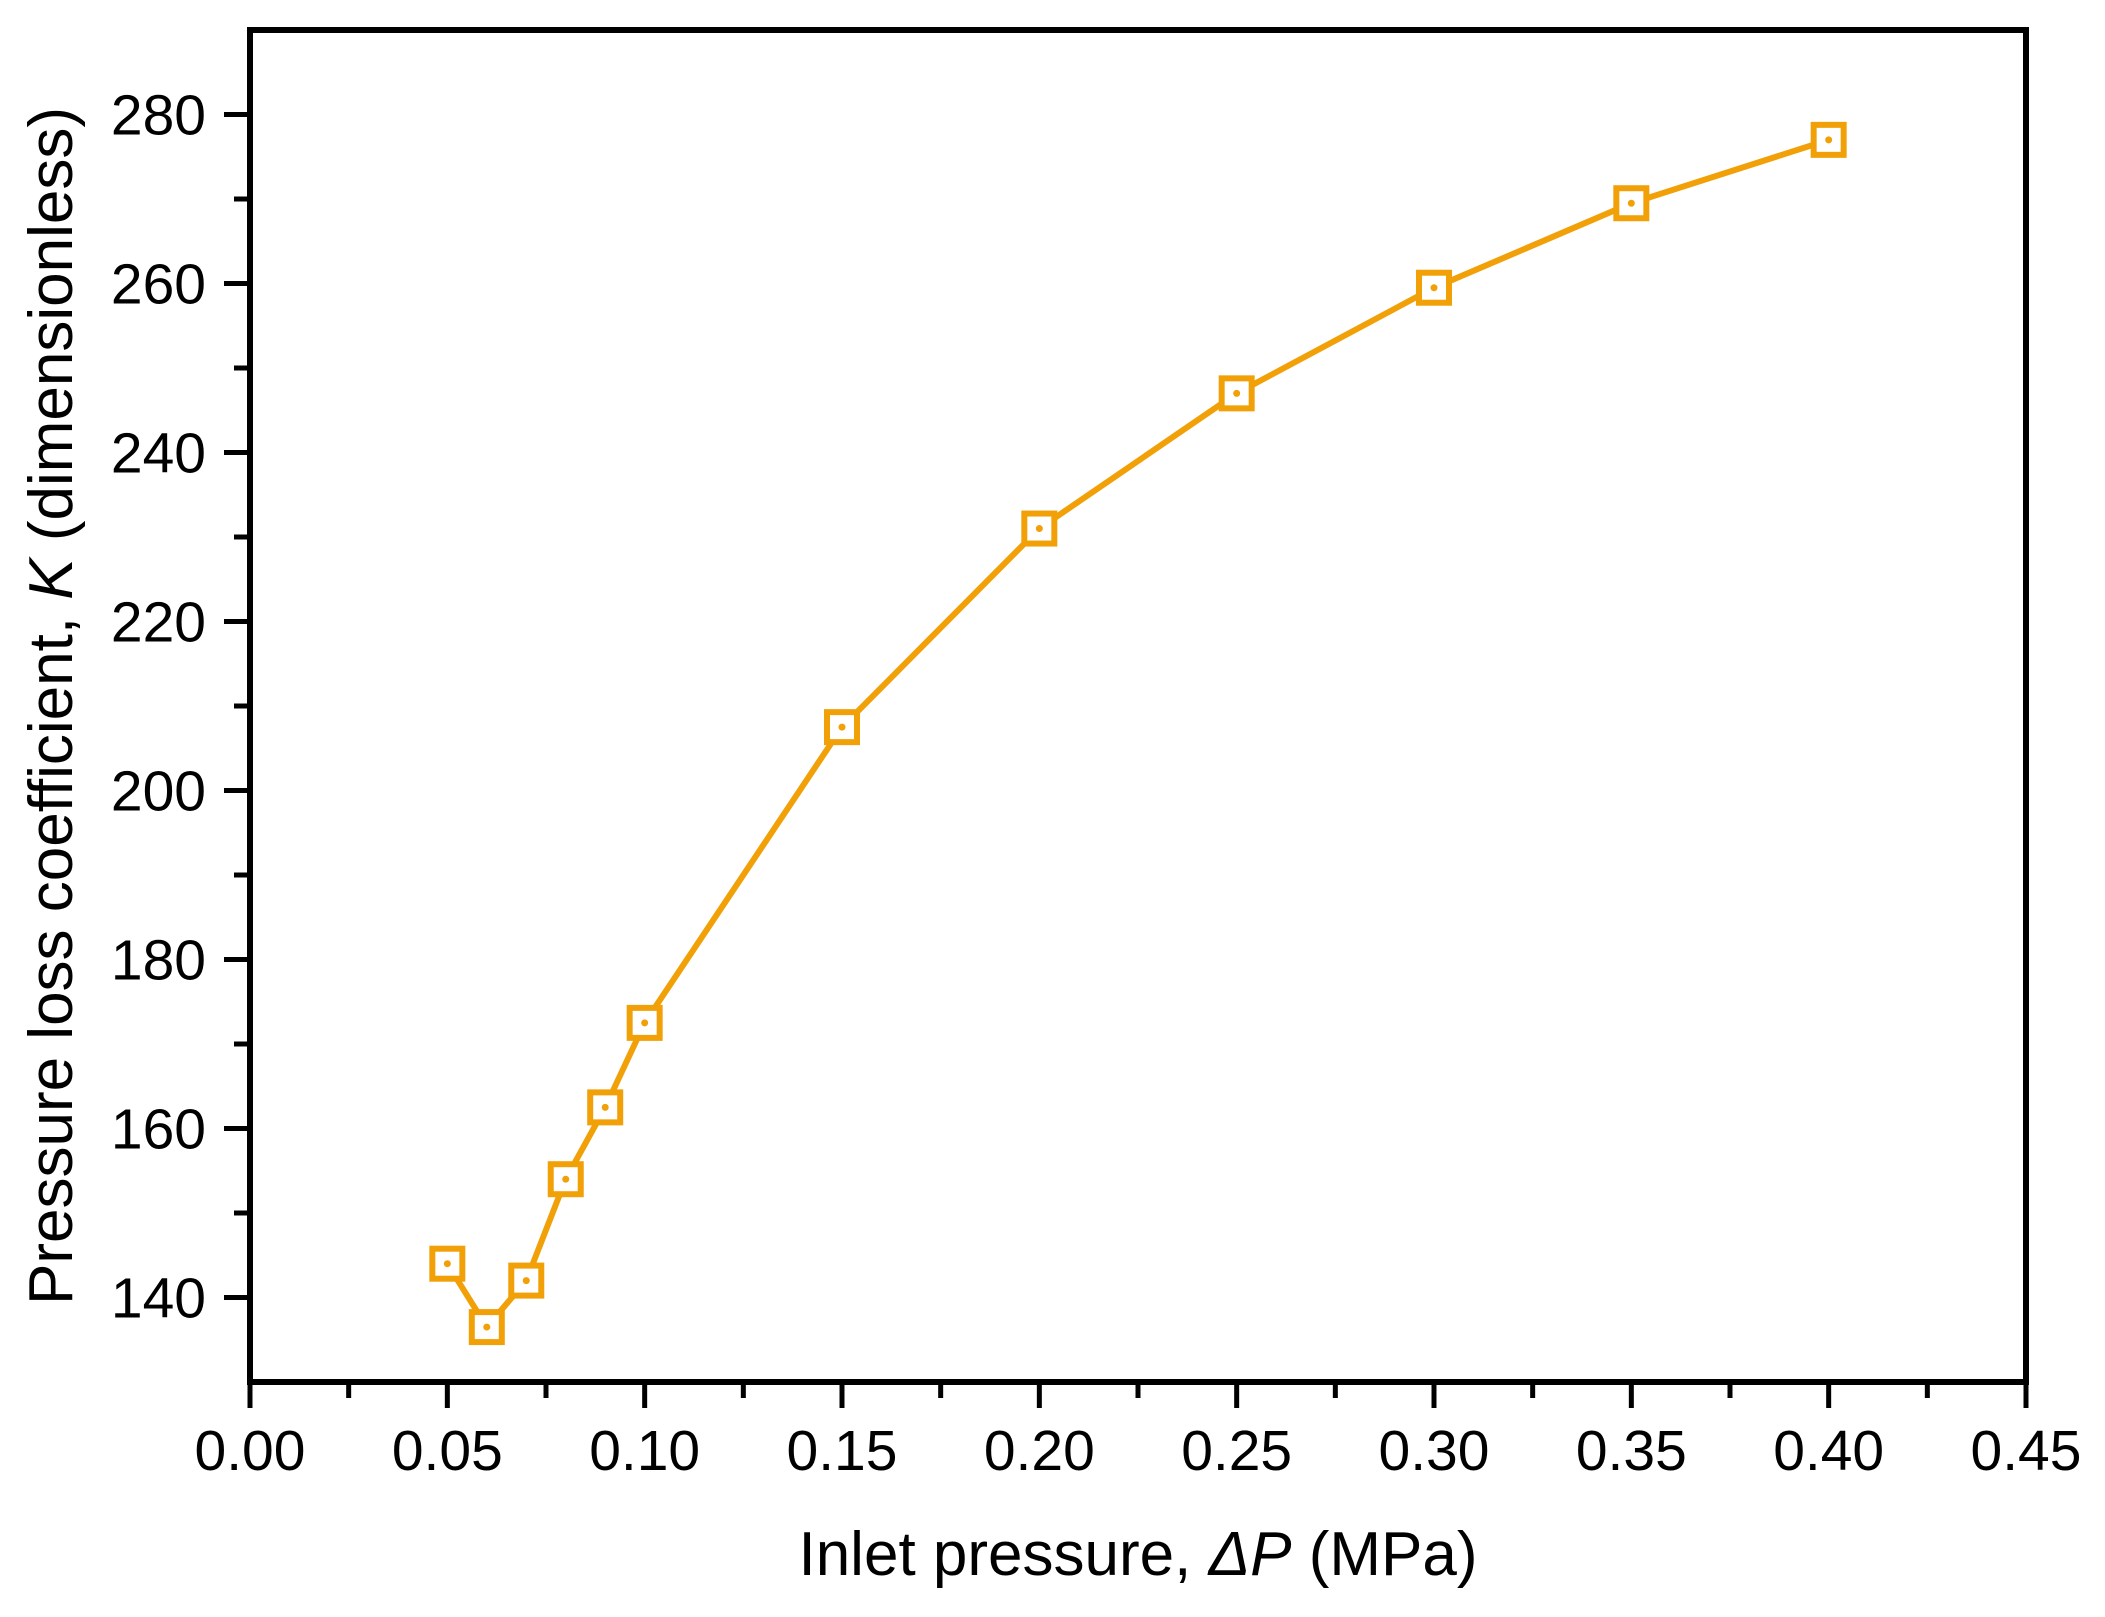  Describe the element at coordinates (158, 454) in the screenshot. I see `y-tick-label: 240` at that location.